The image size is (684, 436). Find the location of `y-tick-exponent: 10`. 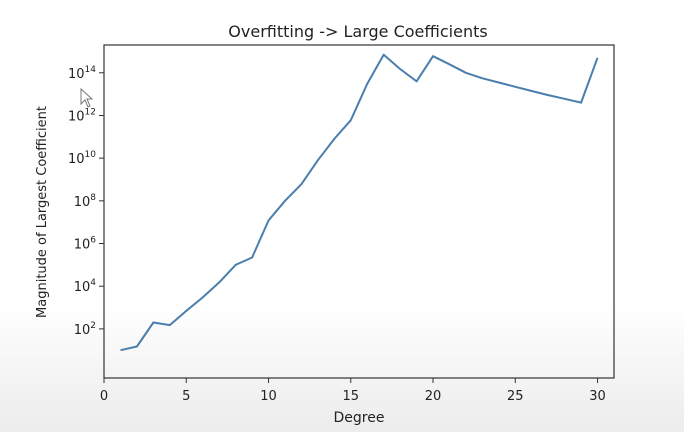

y-tick-exponent: 10 is located at coordinates (91, 155).